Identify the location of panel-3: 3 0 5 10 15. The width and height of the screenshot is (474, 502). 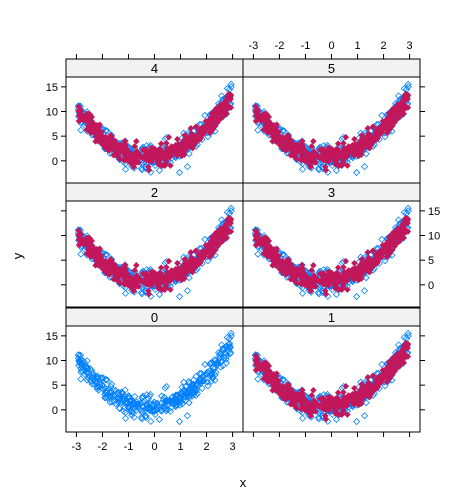
(341, 245).